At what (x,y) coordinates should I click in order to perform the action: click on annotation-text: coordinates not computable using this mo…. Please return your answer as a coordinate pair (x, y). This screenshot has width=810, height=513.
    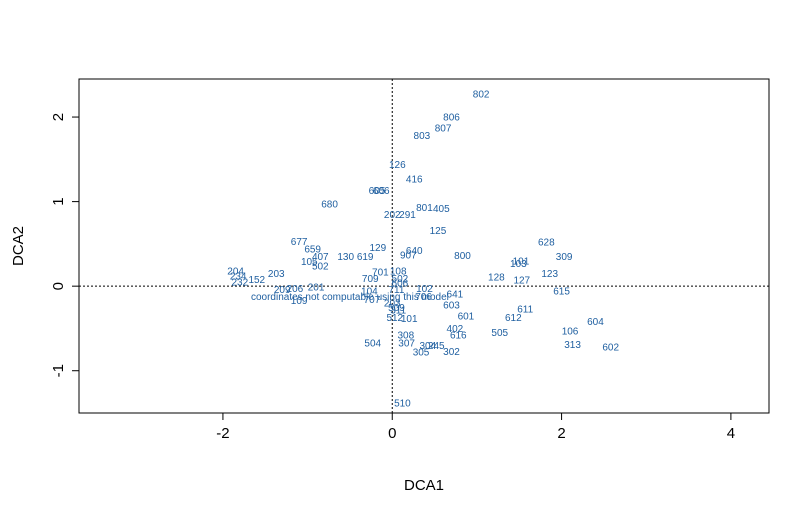
    Looking at the image, I should click on (350, 297).